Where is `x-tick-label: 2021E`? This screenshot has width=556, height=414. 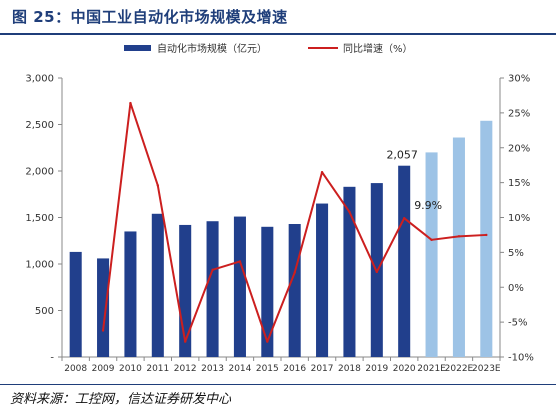 x-tick-label: 2021E is located at coordinates (431, 369).